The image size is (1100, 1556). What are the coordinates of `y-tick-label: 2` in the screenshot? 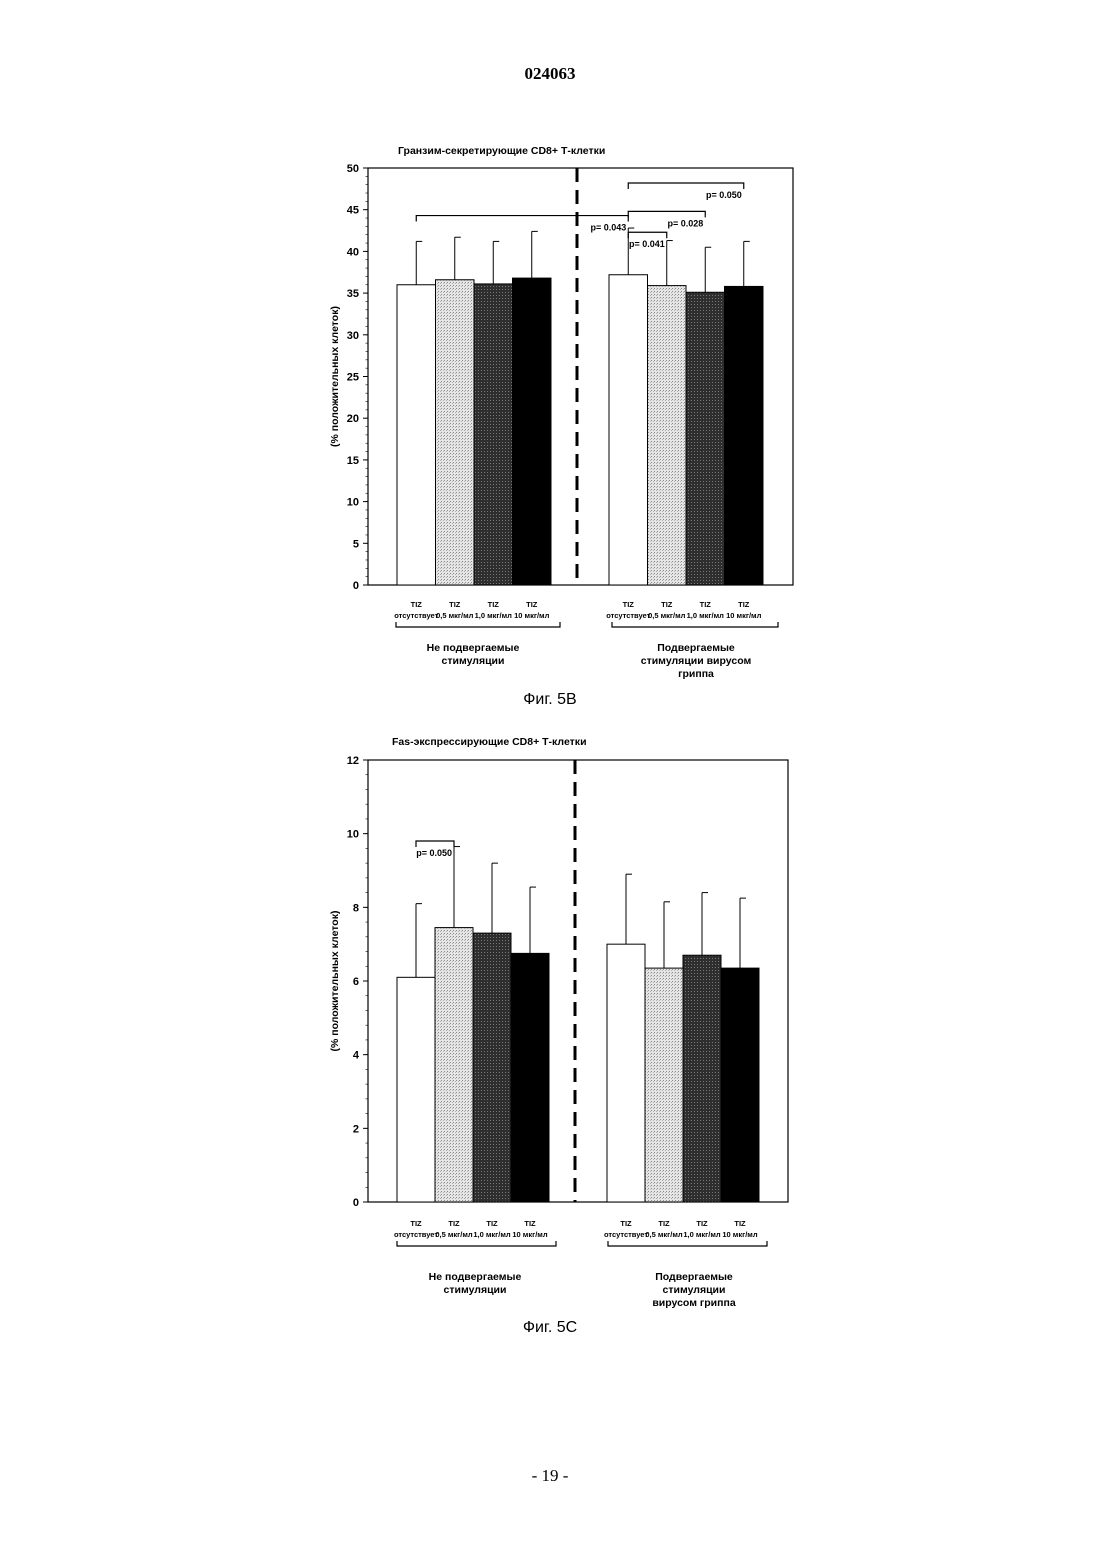 It's located at (356, 1129).